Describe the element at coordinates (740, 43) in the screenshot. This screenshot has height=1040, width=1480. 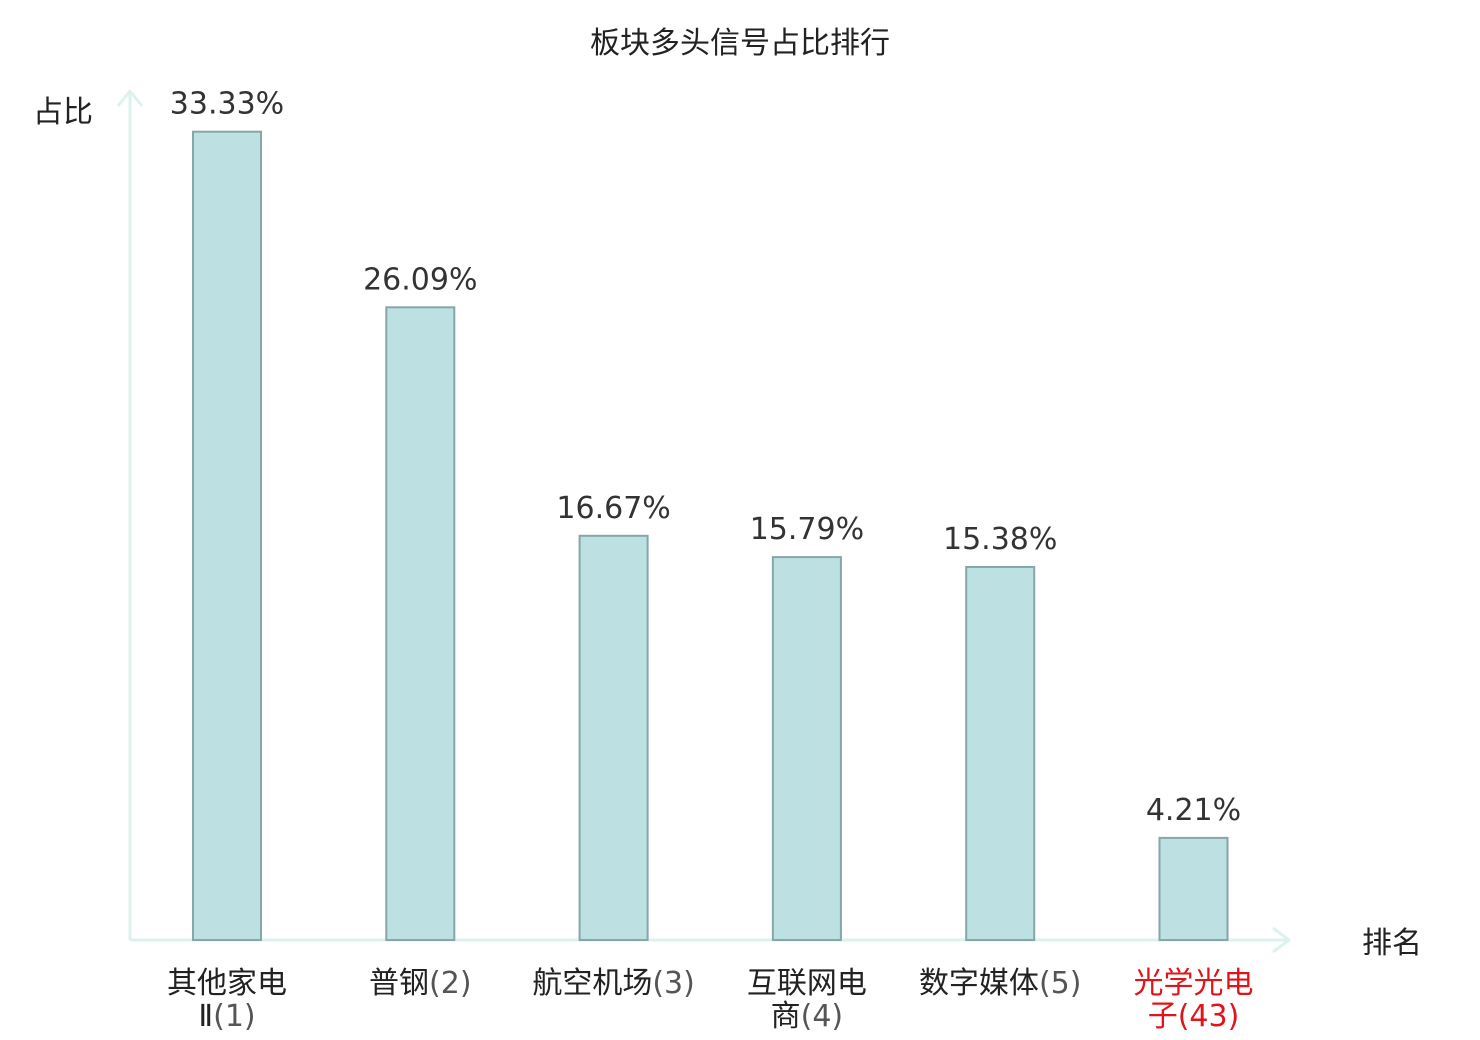
I see `chart-title: 板块多头信号占比排行` at that location.